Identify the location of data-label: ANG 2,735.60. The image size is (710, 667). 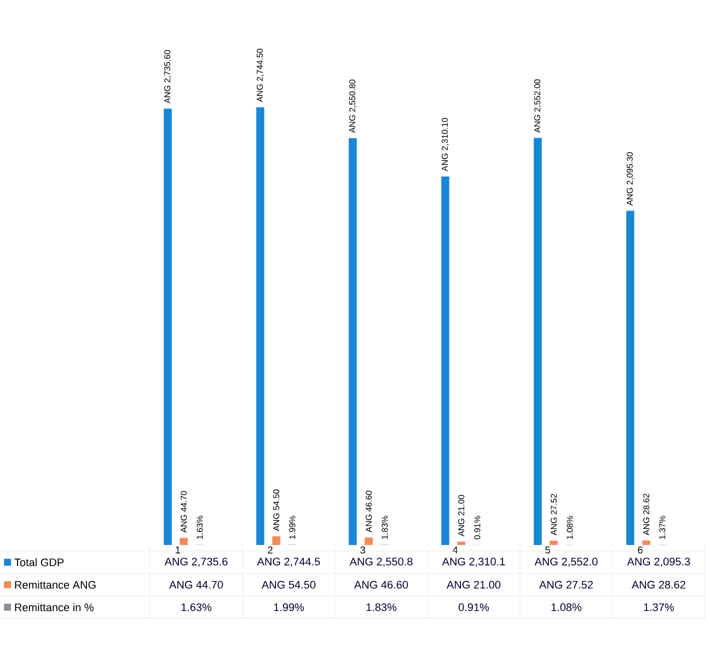
(168, 77).